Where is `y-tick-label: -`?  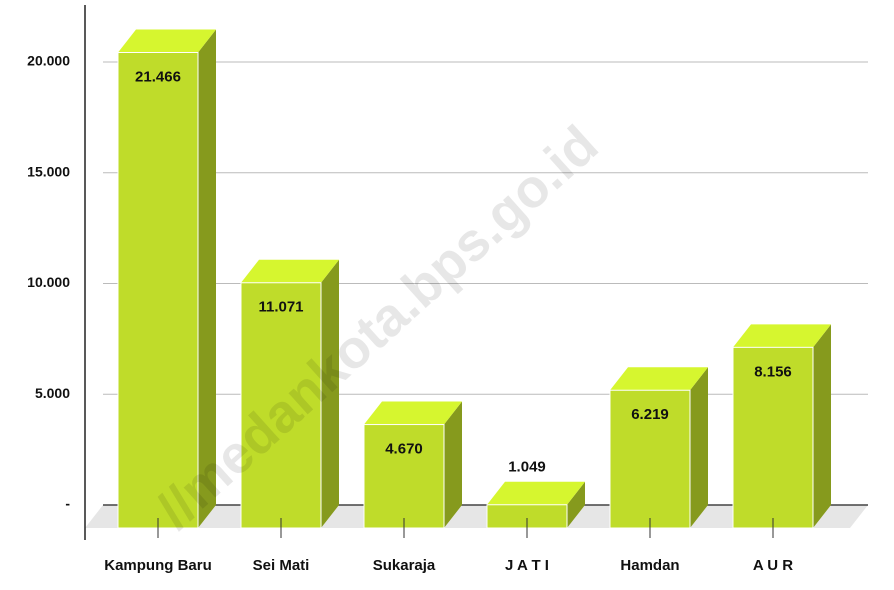 y-tick-label: - is located at coordinates (67, 504).